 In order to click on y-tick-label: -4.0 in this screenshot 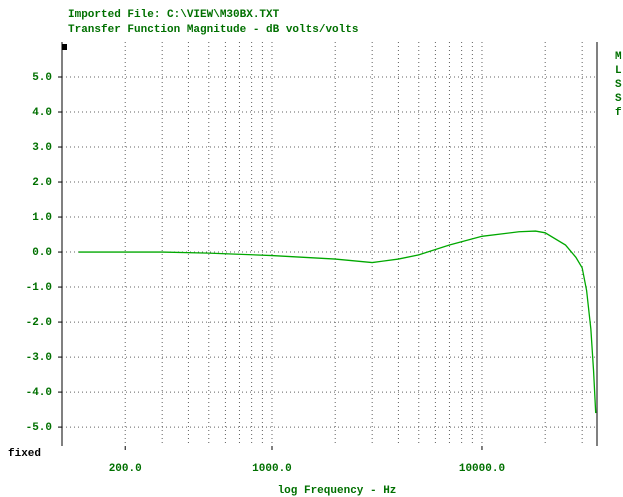, I will do `click(39, 393)`.